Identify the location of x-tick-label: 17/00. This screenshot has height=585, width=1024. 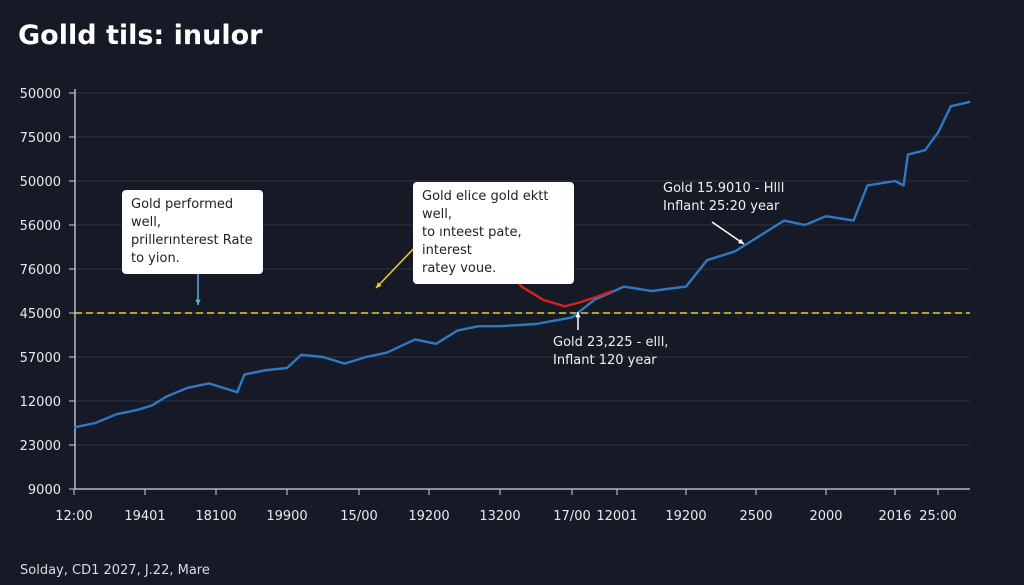
(571, 516).